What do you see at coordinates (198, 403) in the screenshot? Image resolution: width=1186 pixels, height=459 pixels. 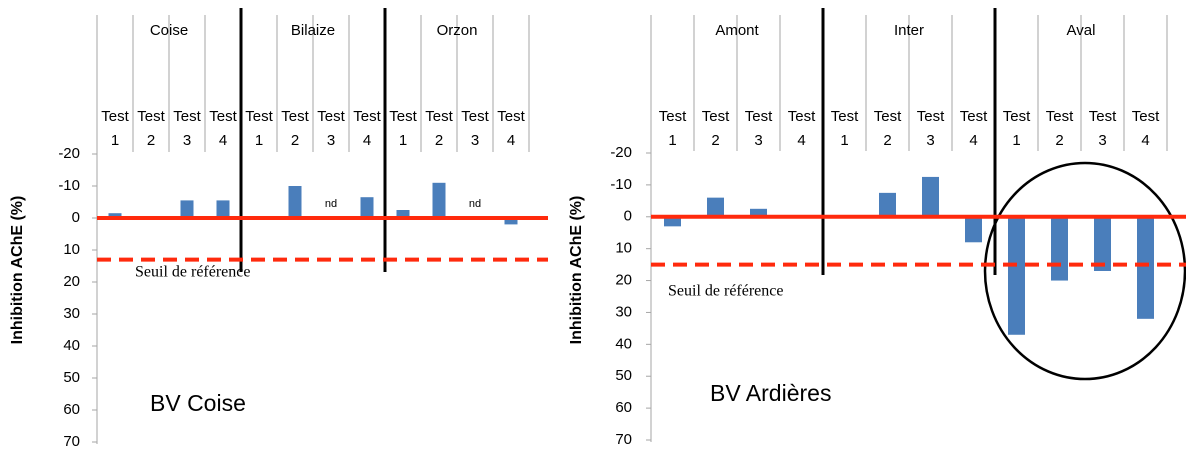 I see `chart-title: BV Coise` at bounding box center [198, 403].